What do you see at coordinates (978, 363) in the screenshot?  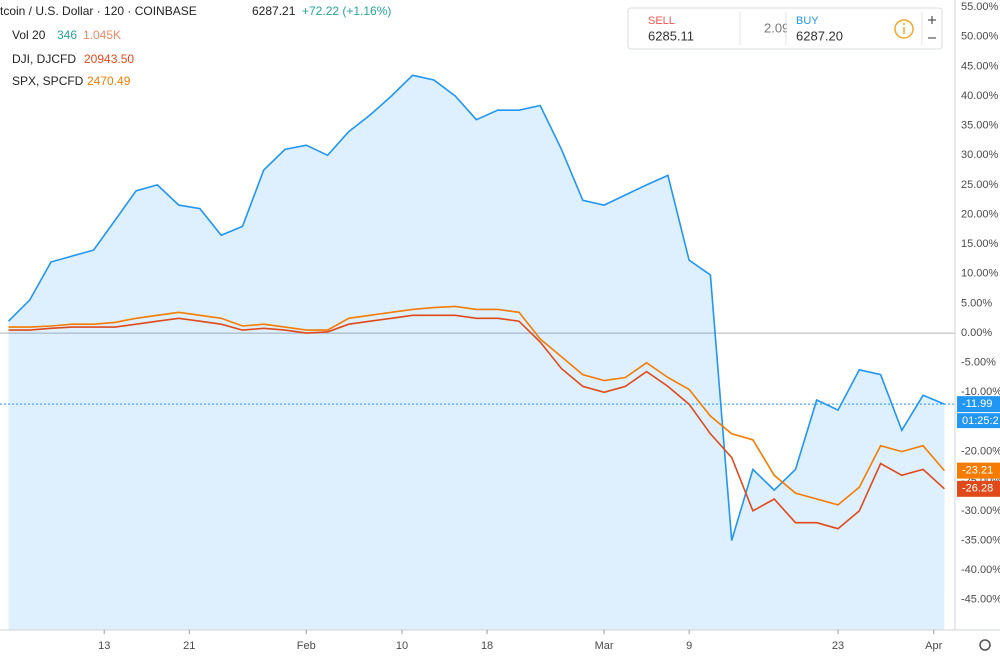 I see `y-tick-label: -5.00%` at bounding box center [978, 363].